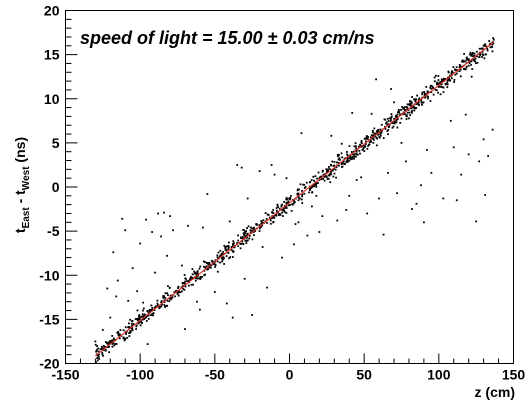  What do you see at coordinates (20, 198) in the screenshot?
I see `y-axis-title-mid: - t` at bounding box center [20, 198].